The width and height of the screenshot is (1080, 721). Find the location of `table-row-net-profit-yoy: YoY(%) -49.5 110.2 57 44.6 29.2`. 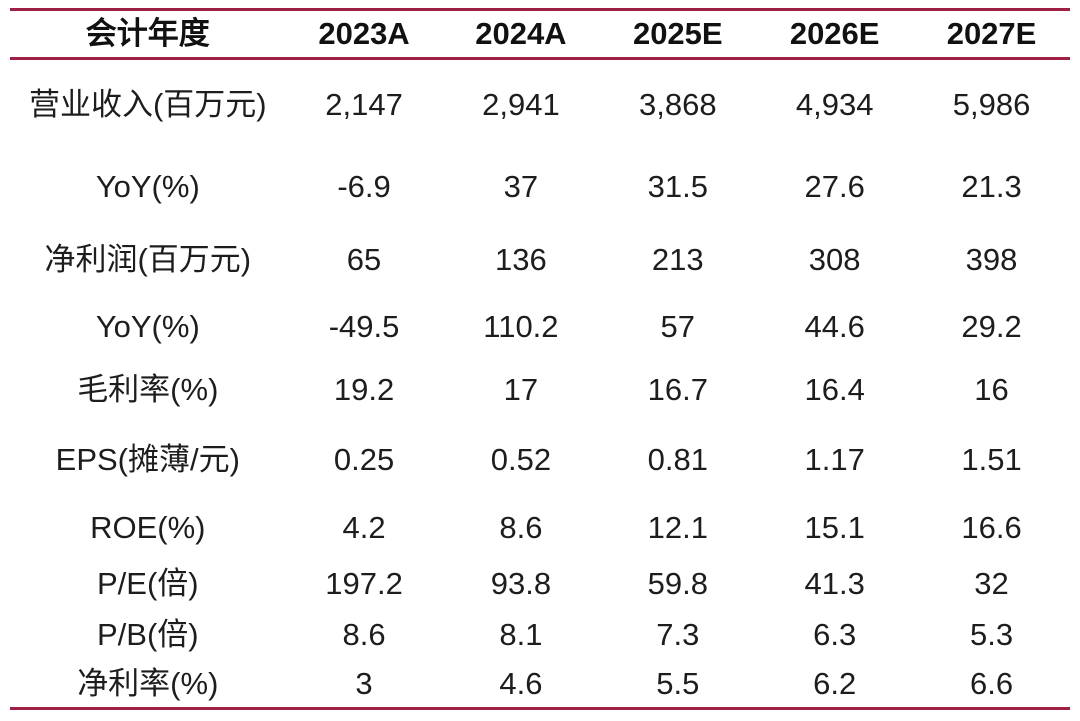

table-row-net-profit-yoy: YoY(%) -49.5 110.2 57 44.6 29.2 is located at coordinates (540, 327).